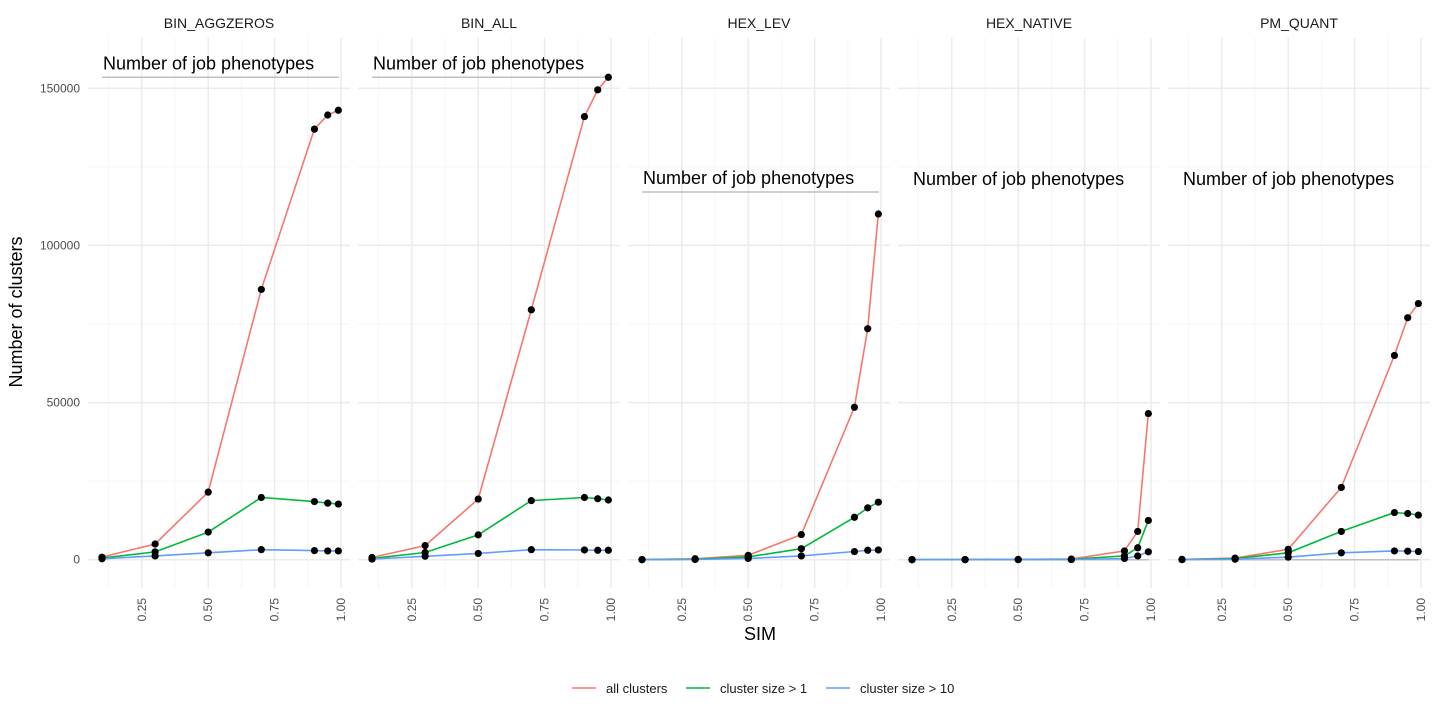  Describe the element at coordinates (637, 688) in the screenshot. I see `legend-label: all clusters` at that location.